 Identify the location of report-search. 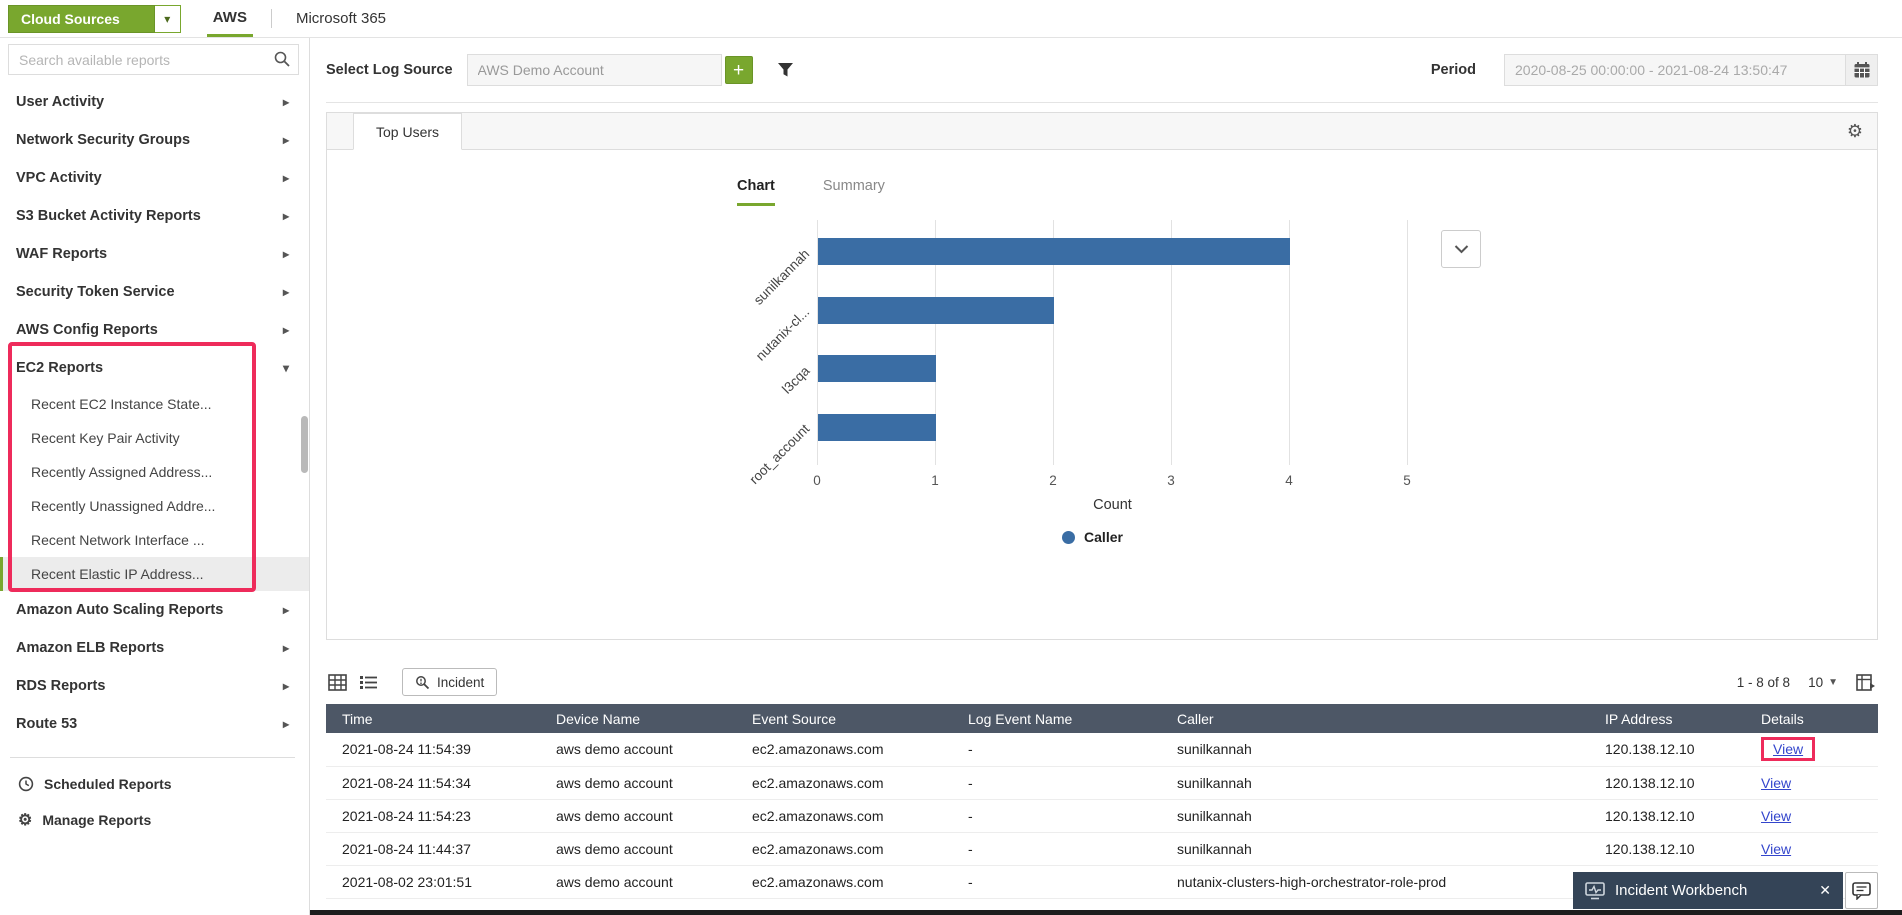
(153, 59).